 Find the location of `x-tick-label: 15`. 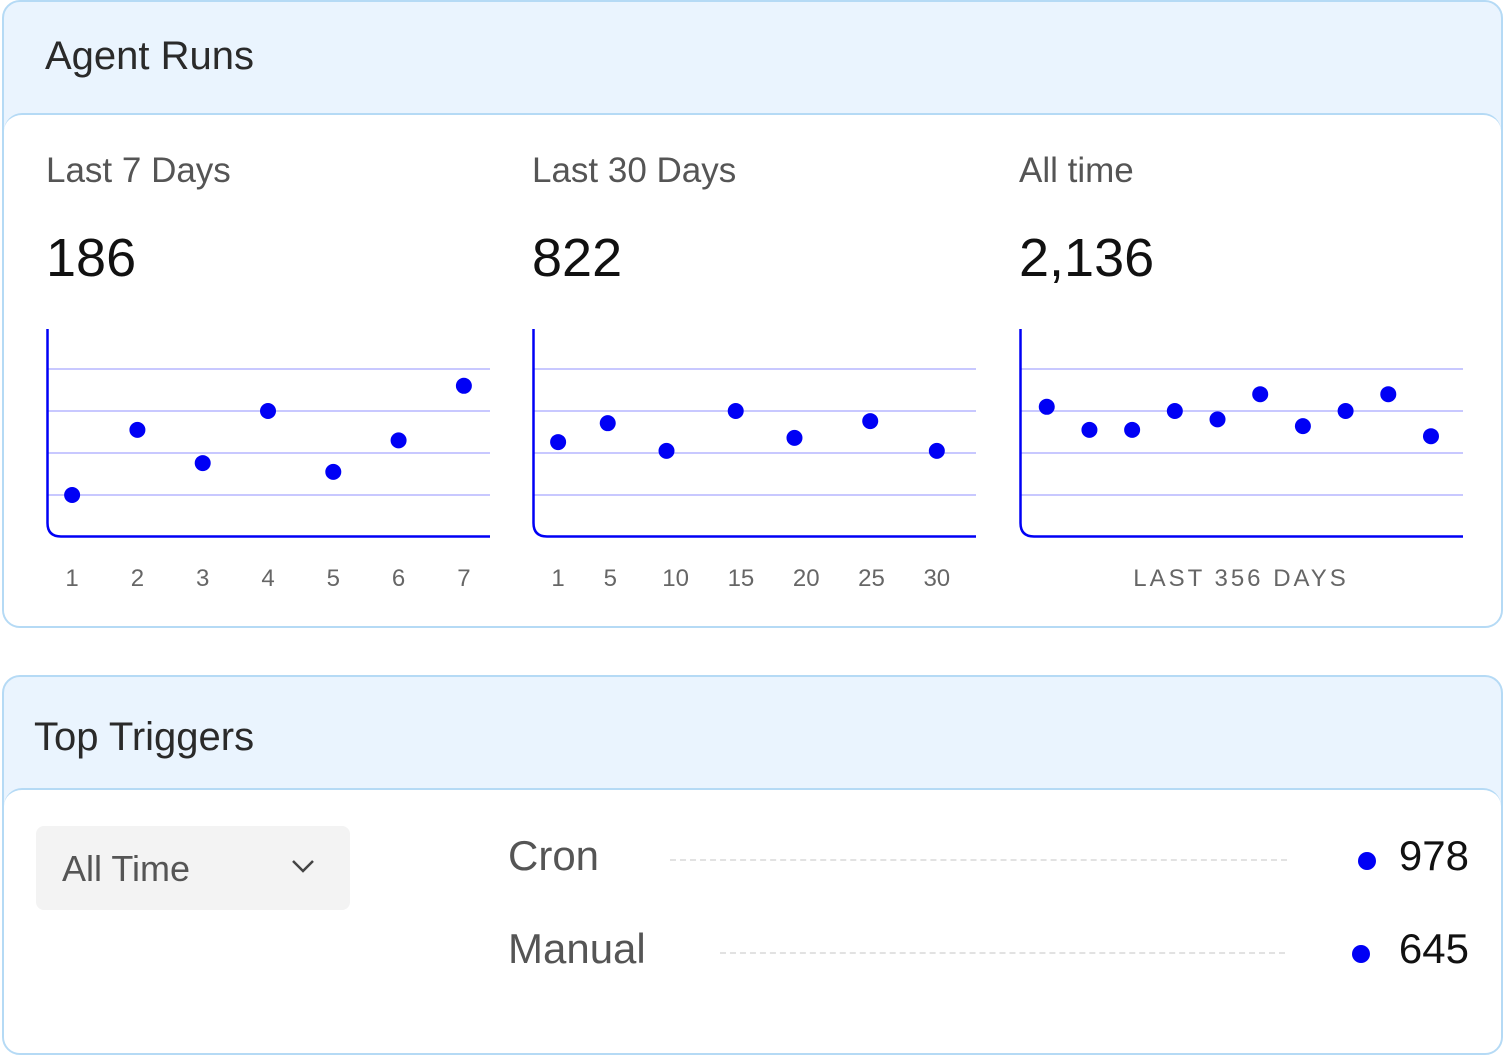

x-tick-label: 15 is located at coordinates (741, 578).